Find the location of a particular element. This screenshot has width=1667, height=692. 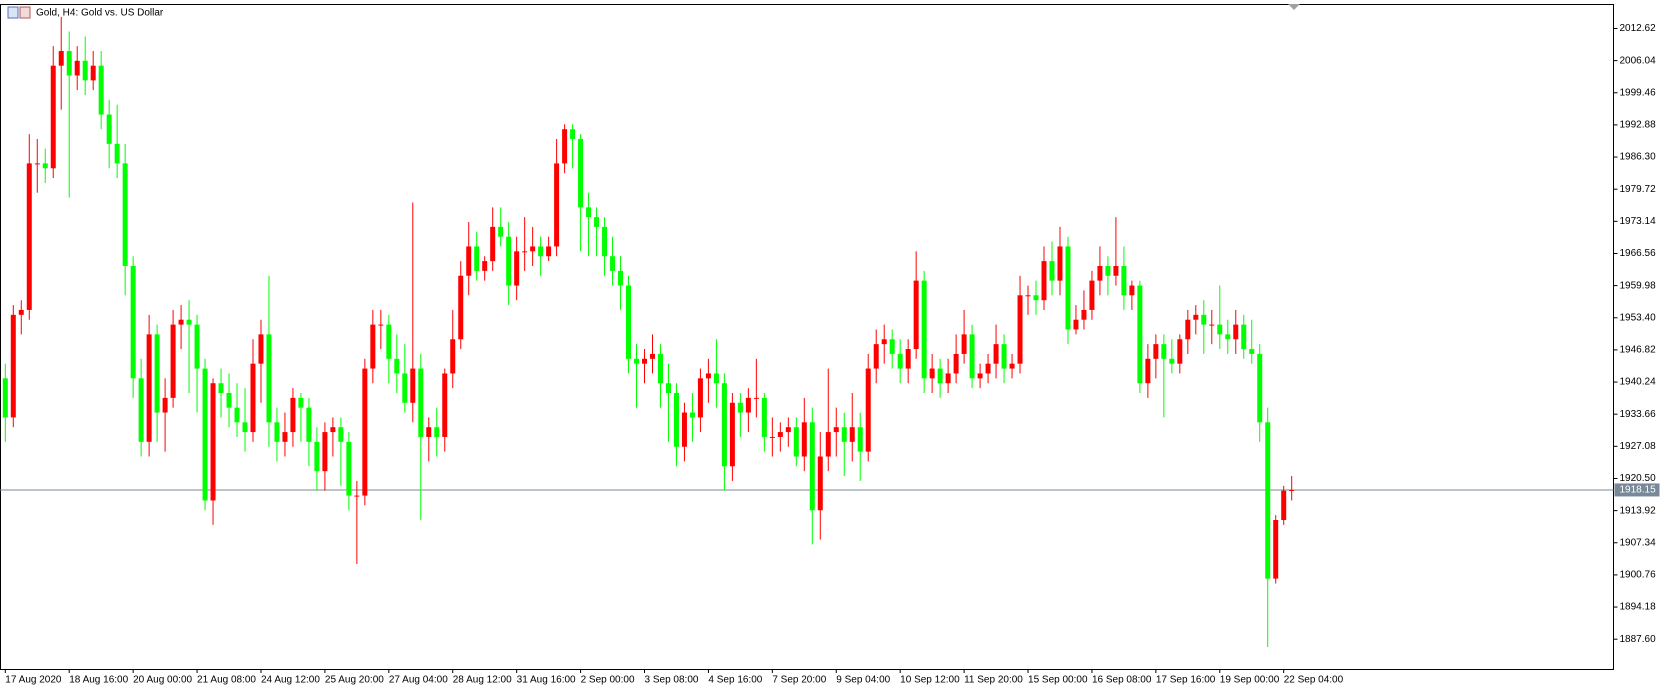

x-tick-label: 21 Aug 08:00 is located at coordinates (226, 680).